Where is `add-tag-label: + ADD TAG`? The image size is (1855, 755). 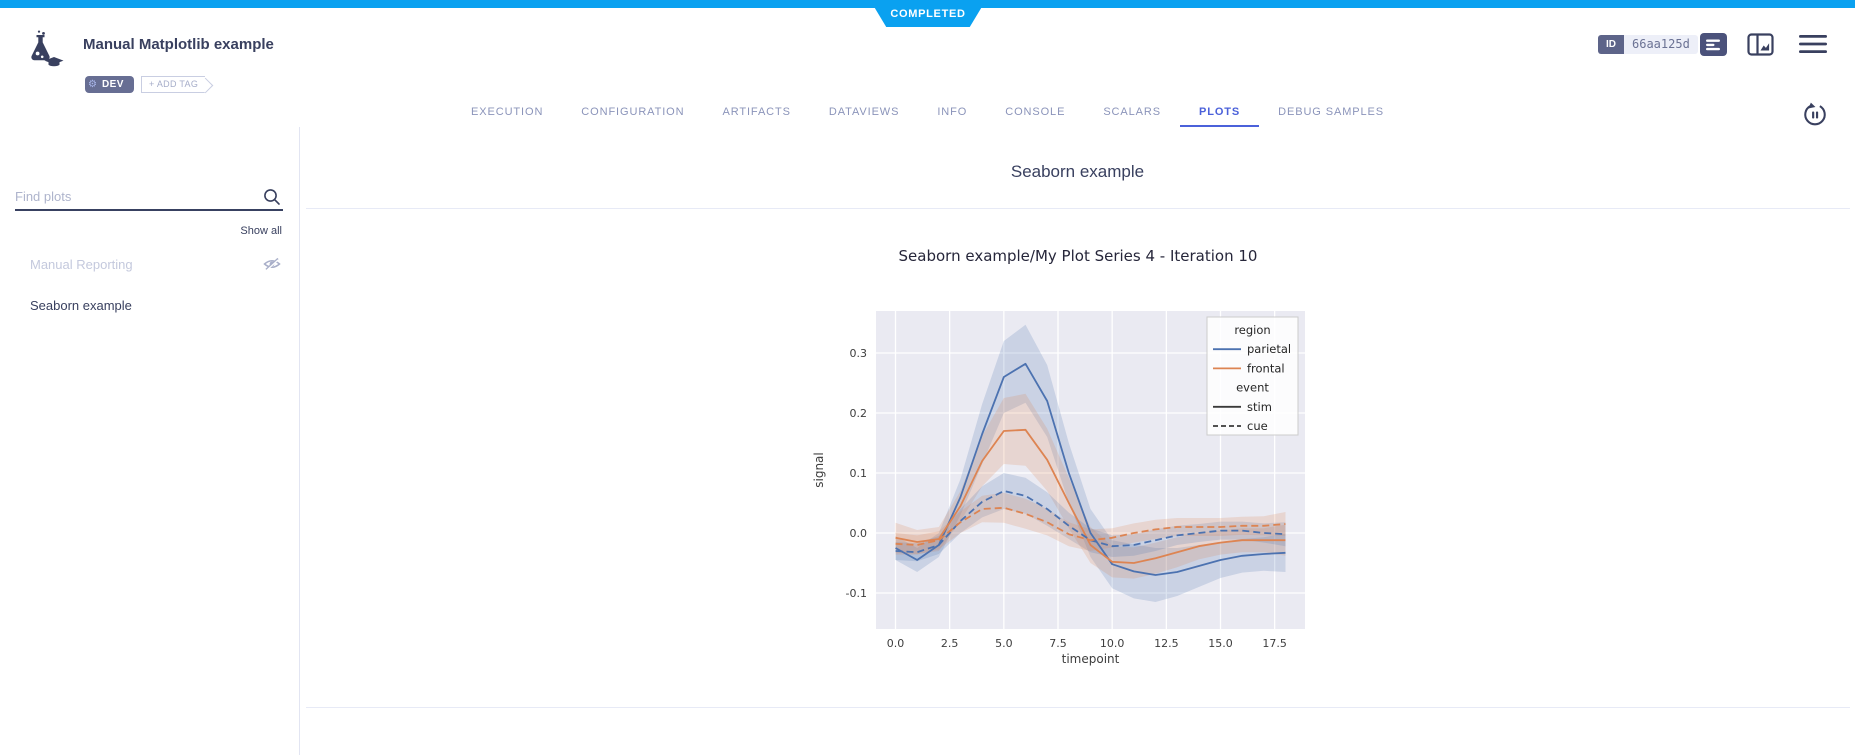 add-tag-label: + ADD TAG is located at coordinates (174, 84).